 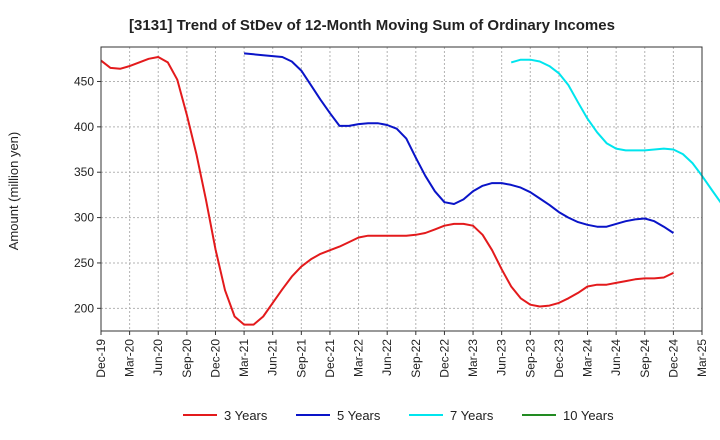 What do you see at coordinates (559, 358) in the screenshot?
I see `x-tick-label: Dec-23` at bounding box center [559, 358].